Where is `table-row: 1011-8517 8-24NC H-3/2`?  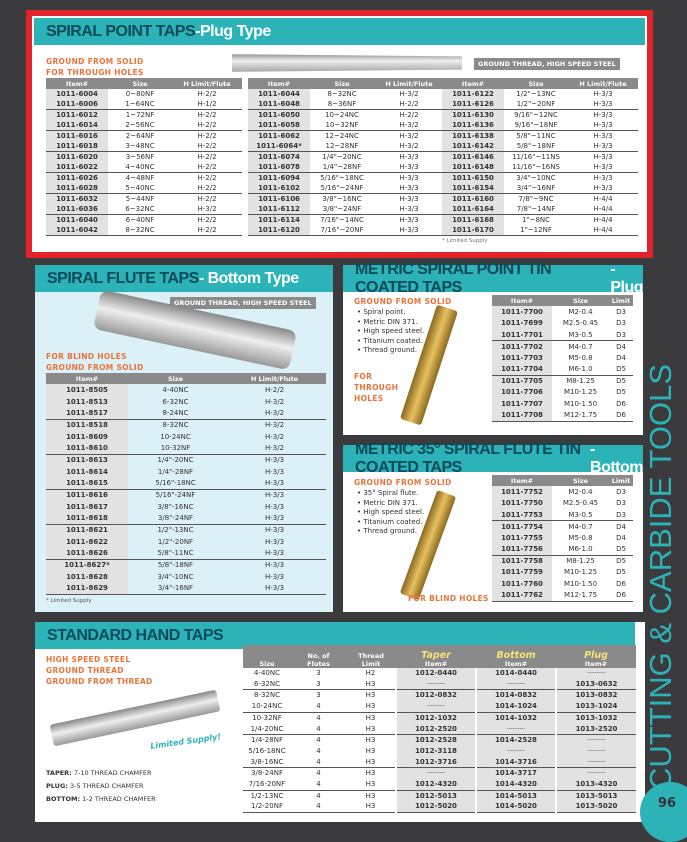
table-row: 1011-8517 8-24NC H-3/2 is located at coordinates (186, 413).